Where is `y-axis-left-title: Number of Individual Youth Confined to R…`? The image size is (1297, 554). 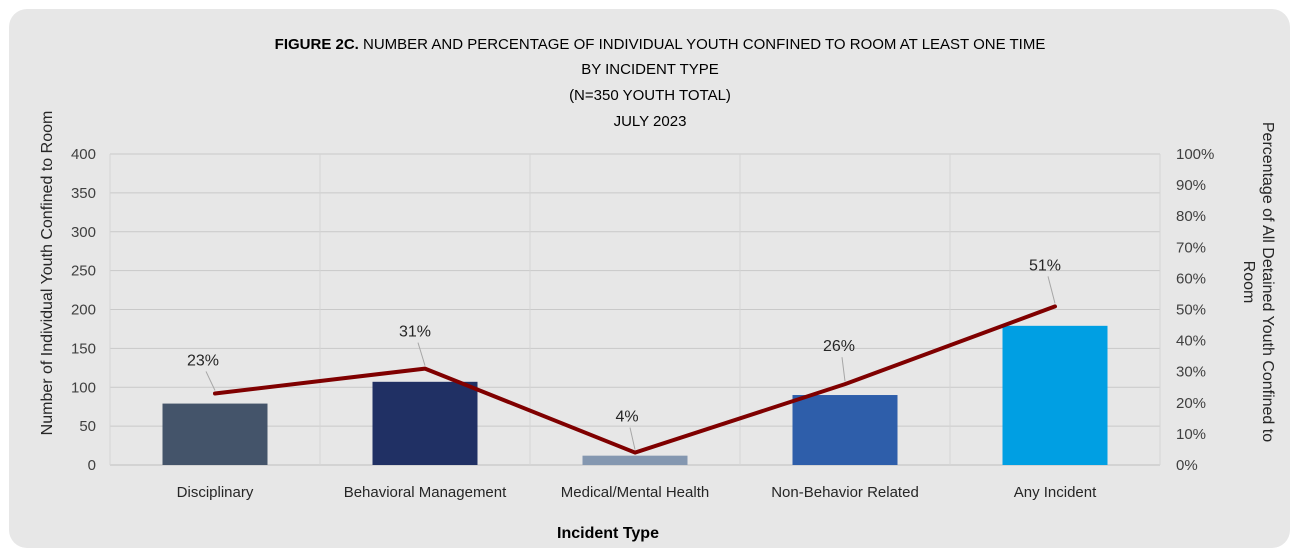 y-axis-left-title: Number of Individual Youth Confined to R… is located at coordinates (47, 273).